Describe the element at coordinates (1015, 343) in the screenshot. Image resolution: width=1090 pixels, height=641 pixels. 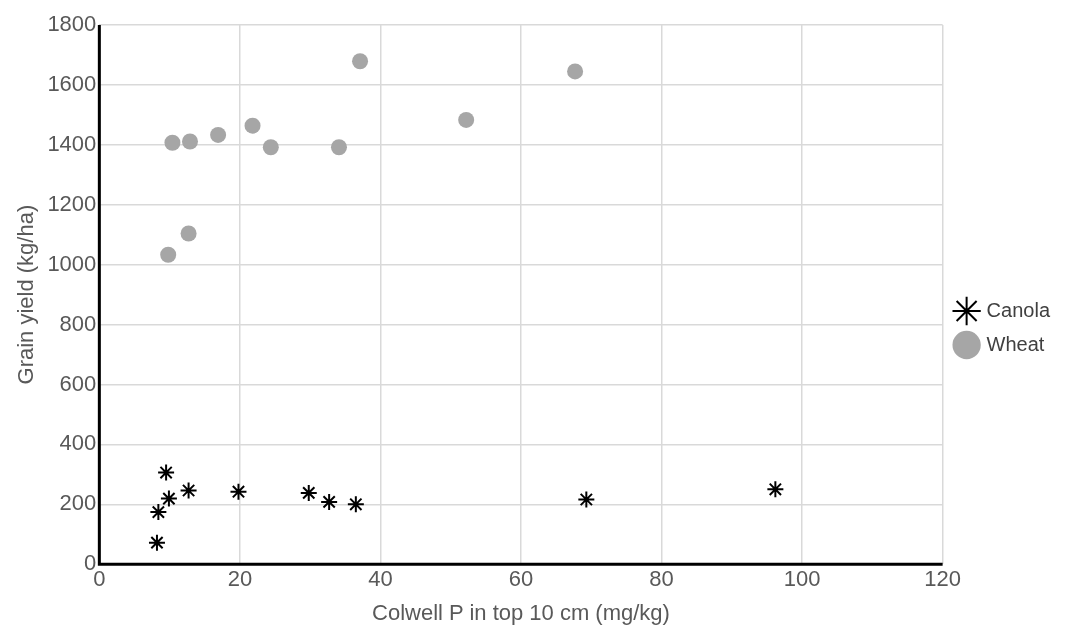
I see `legend-label: Wheat` at that location.